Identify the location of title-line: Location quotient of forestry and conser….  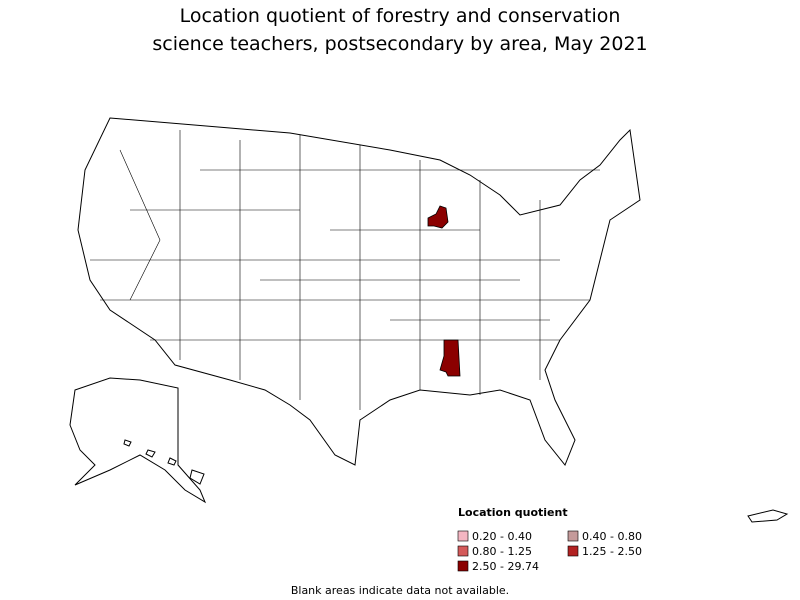
(400, 16).